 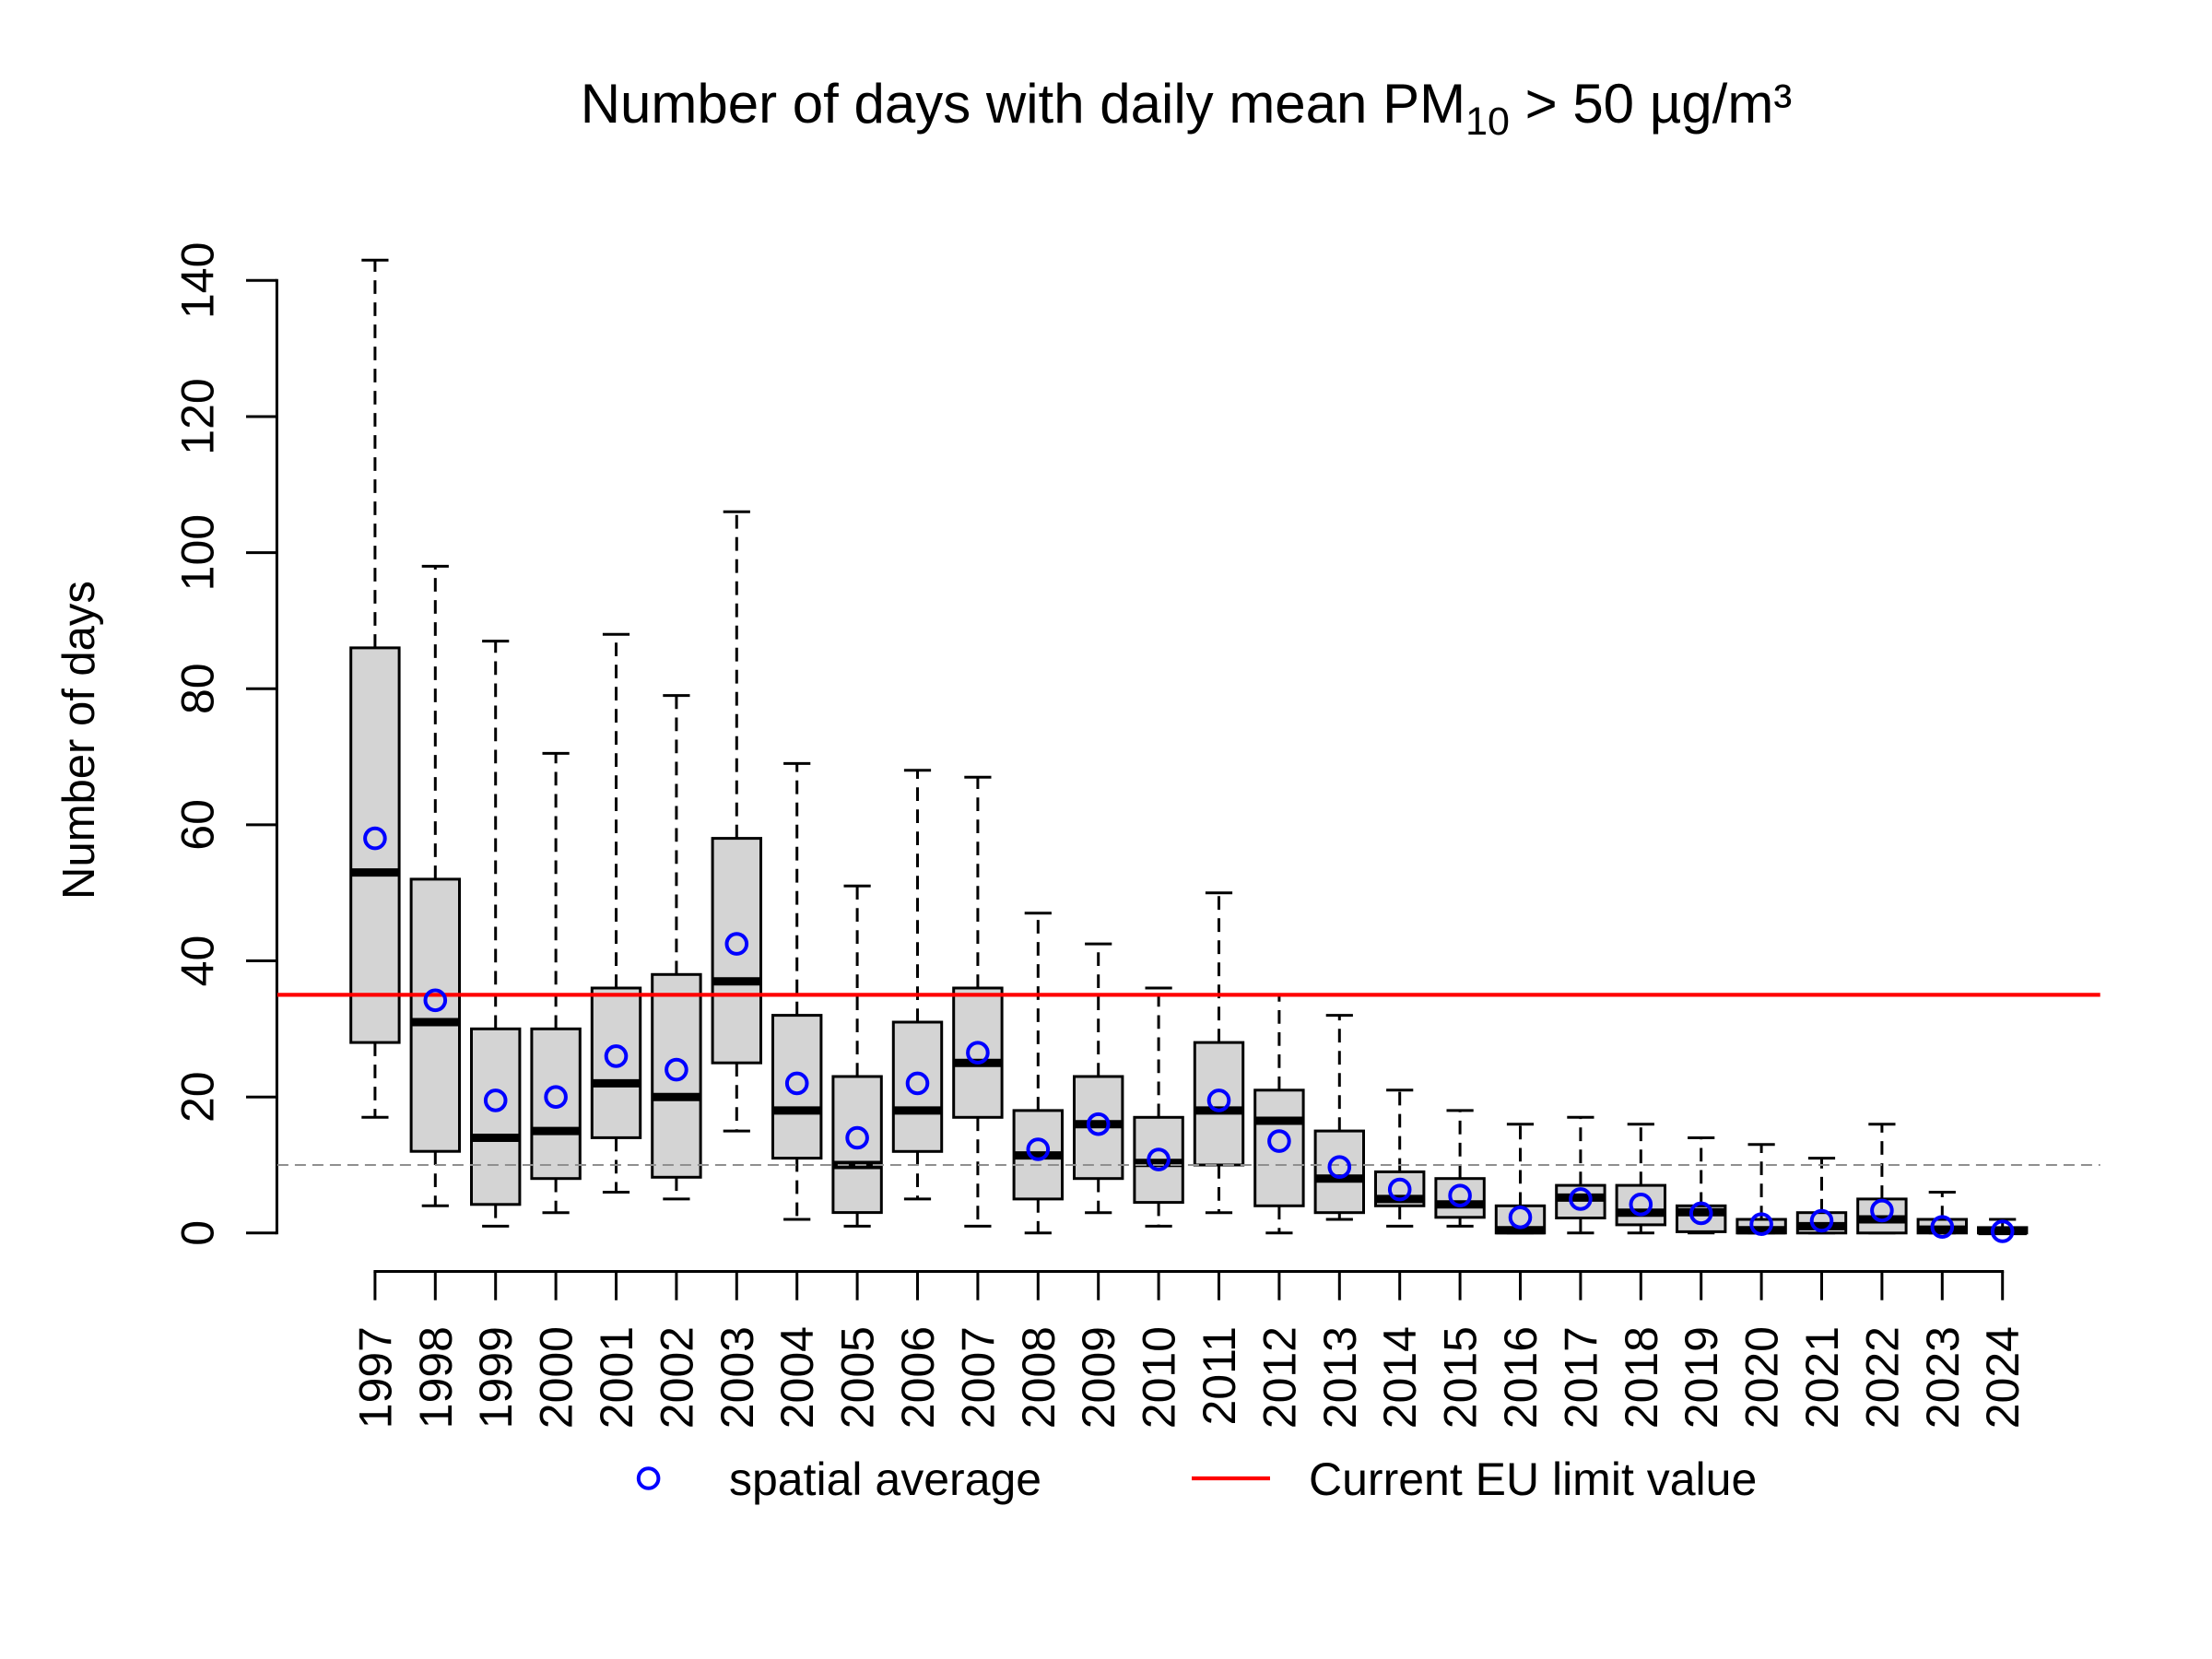 I want to click on svg-text: 2014, so click(x=1400, y=1377).